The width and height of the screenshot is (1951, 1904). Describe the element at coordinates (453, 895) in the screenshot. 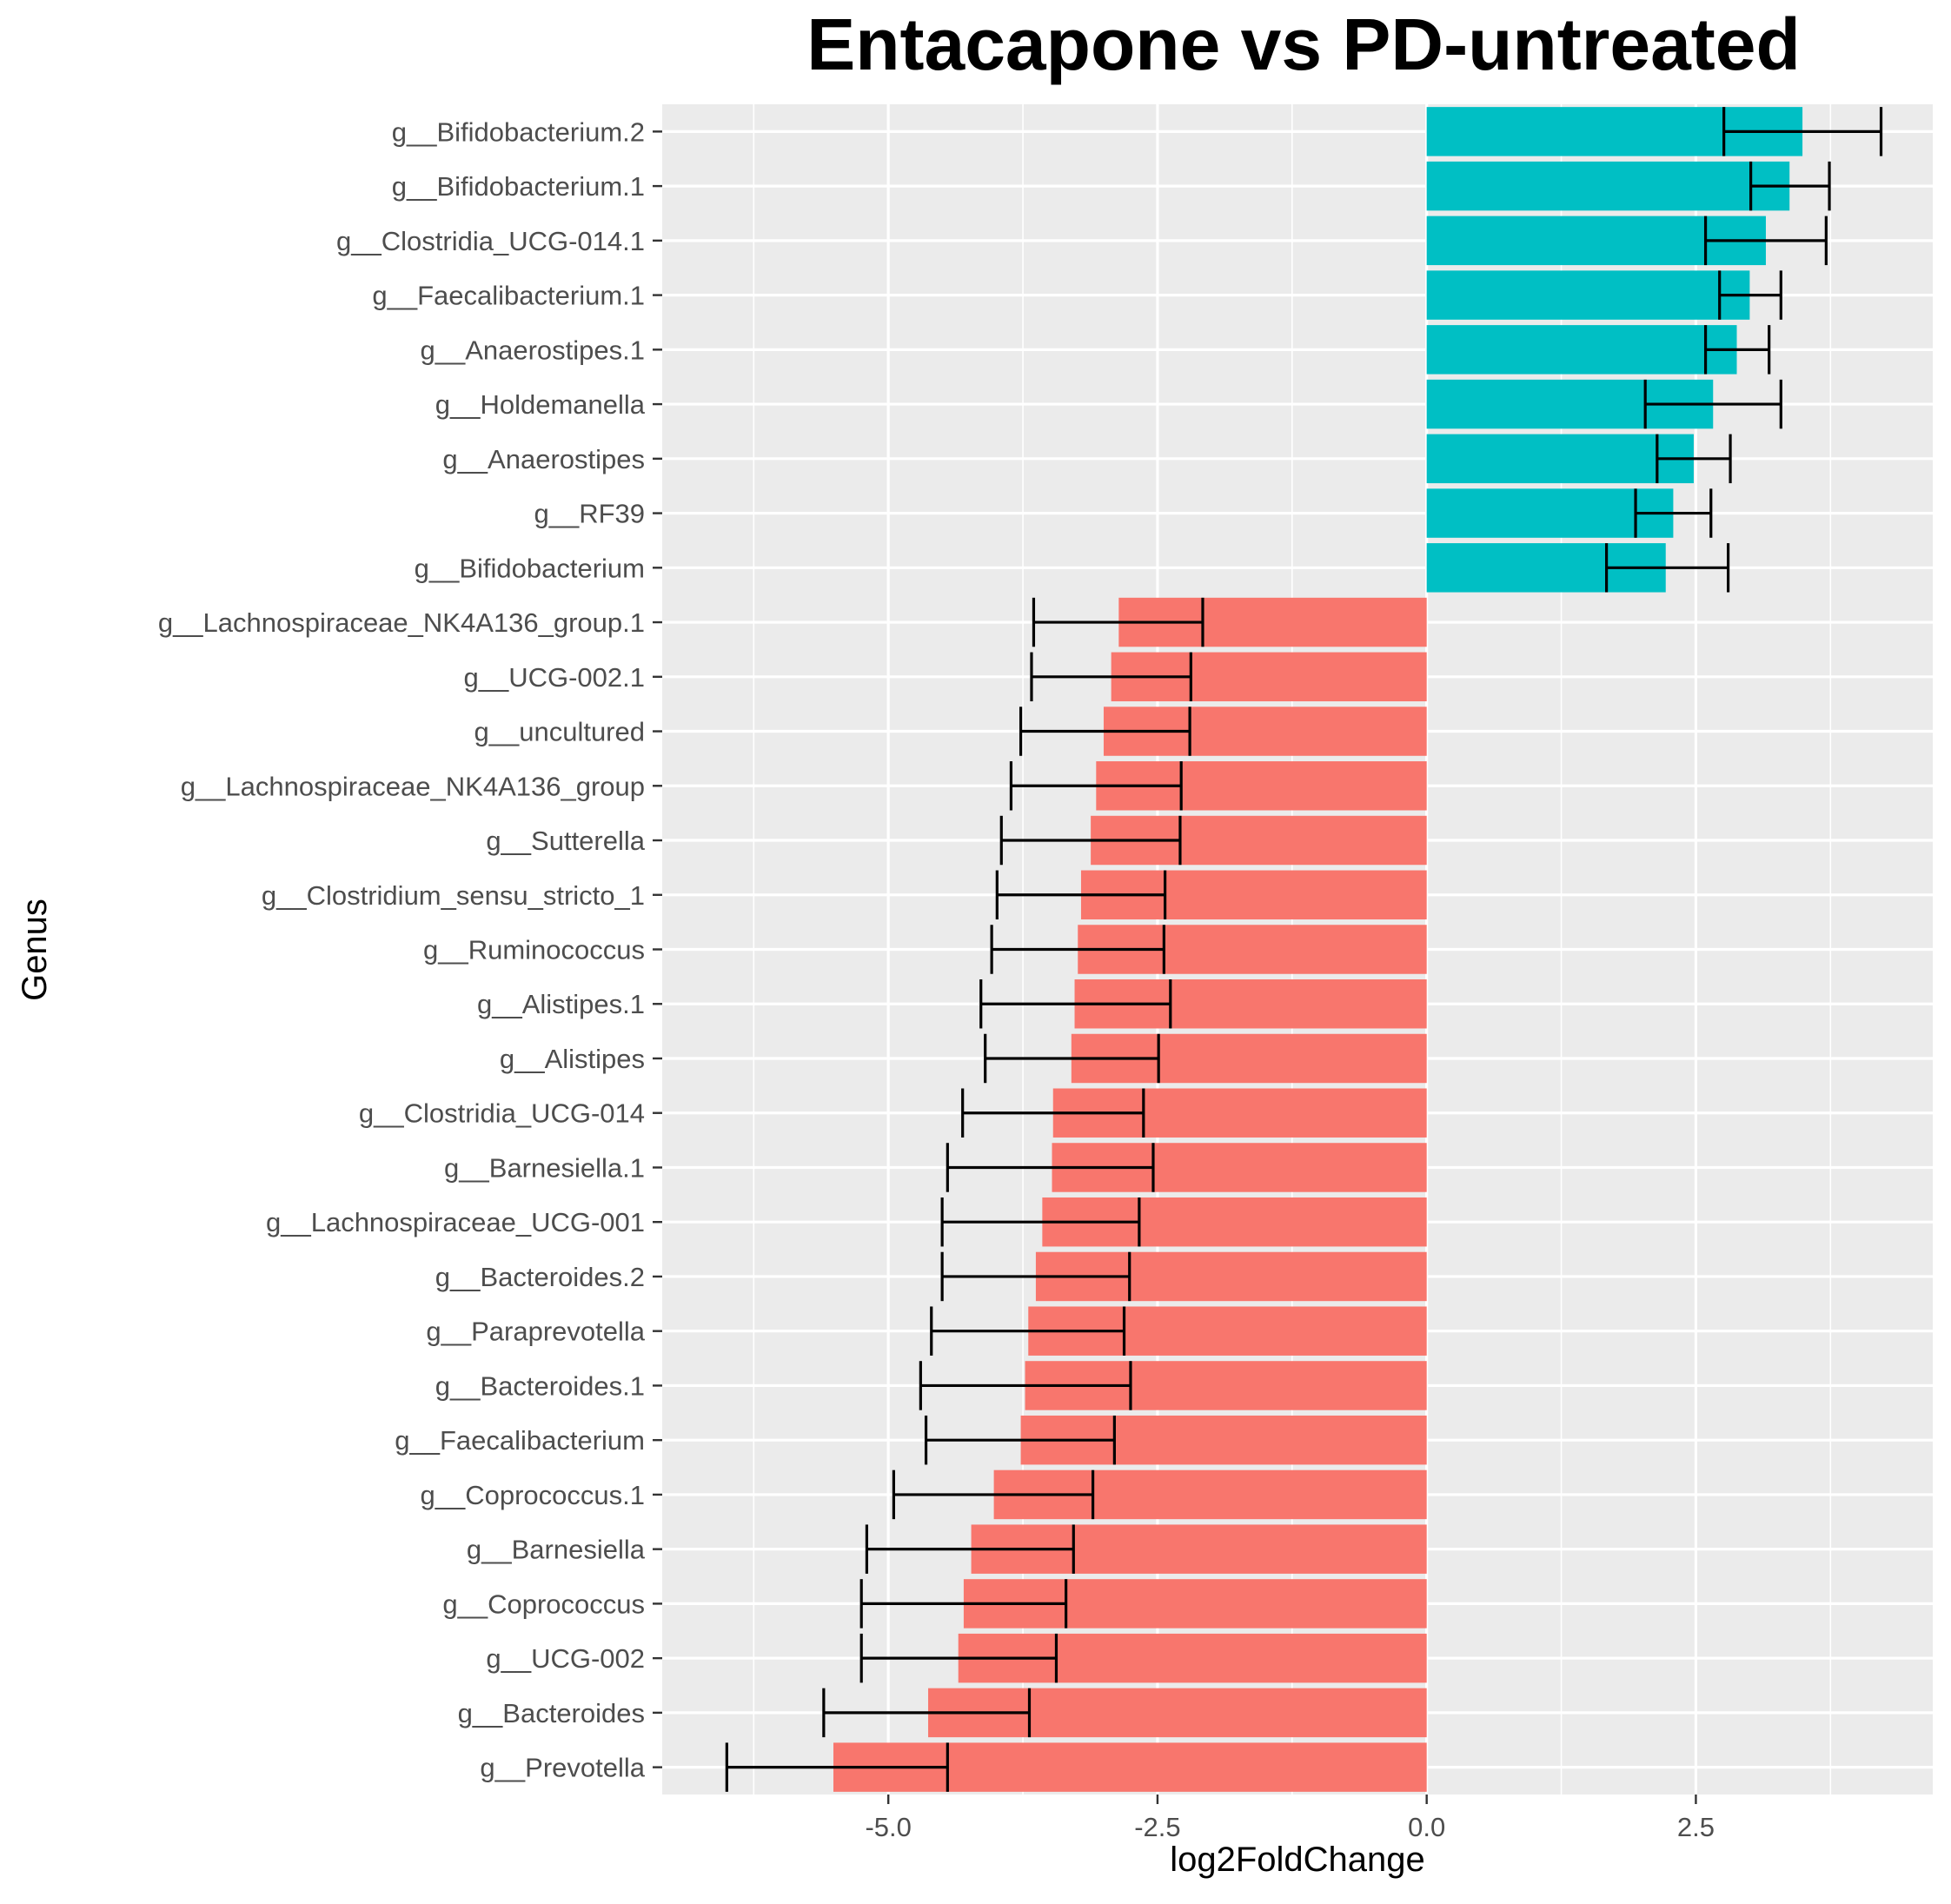

I see `y-tick-label: g__Clostridium_sensu_stricto_1` at that location.